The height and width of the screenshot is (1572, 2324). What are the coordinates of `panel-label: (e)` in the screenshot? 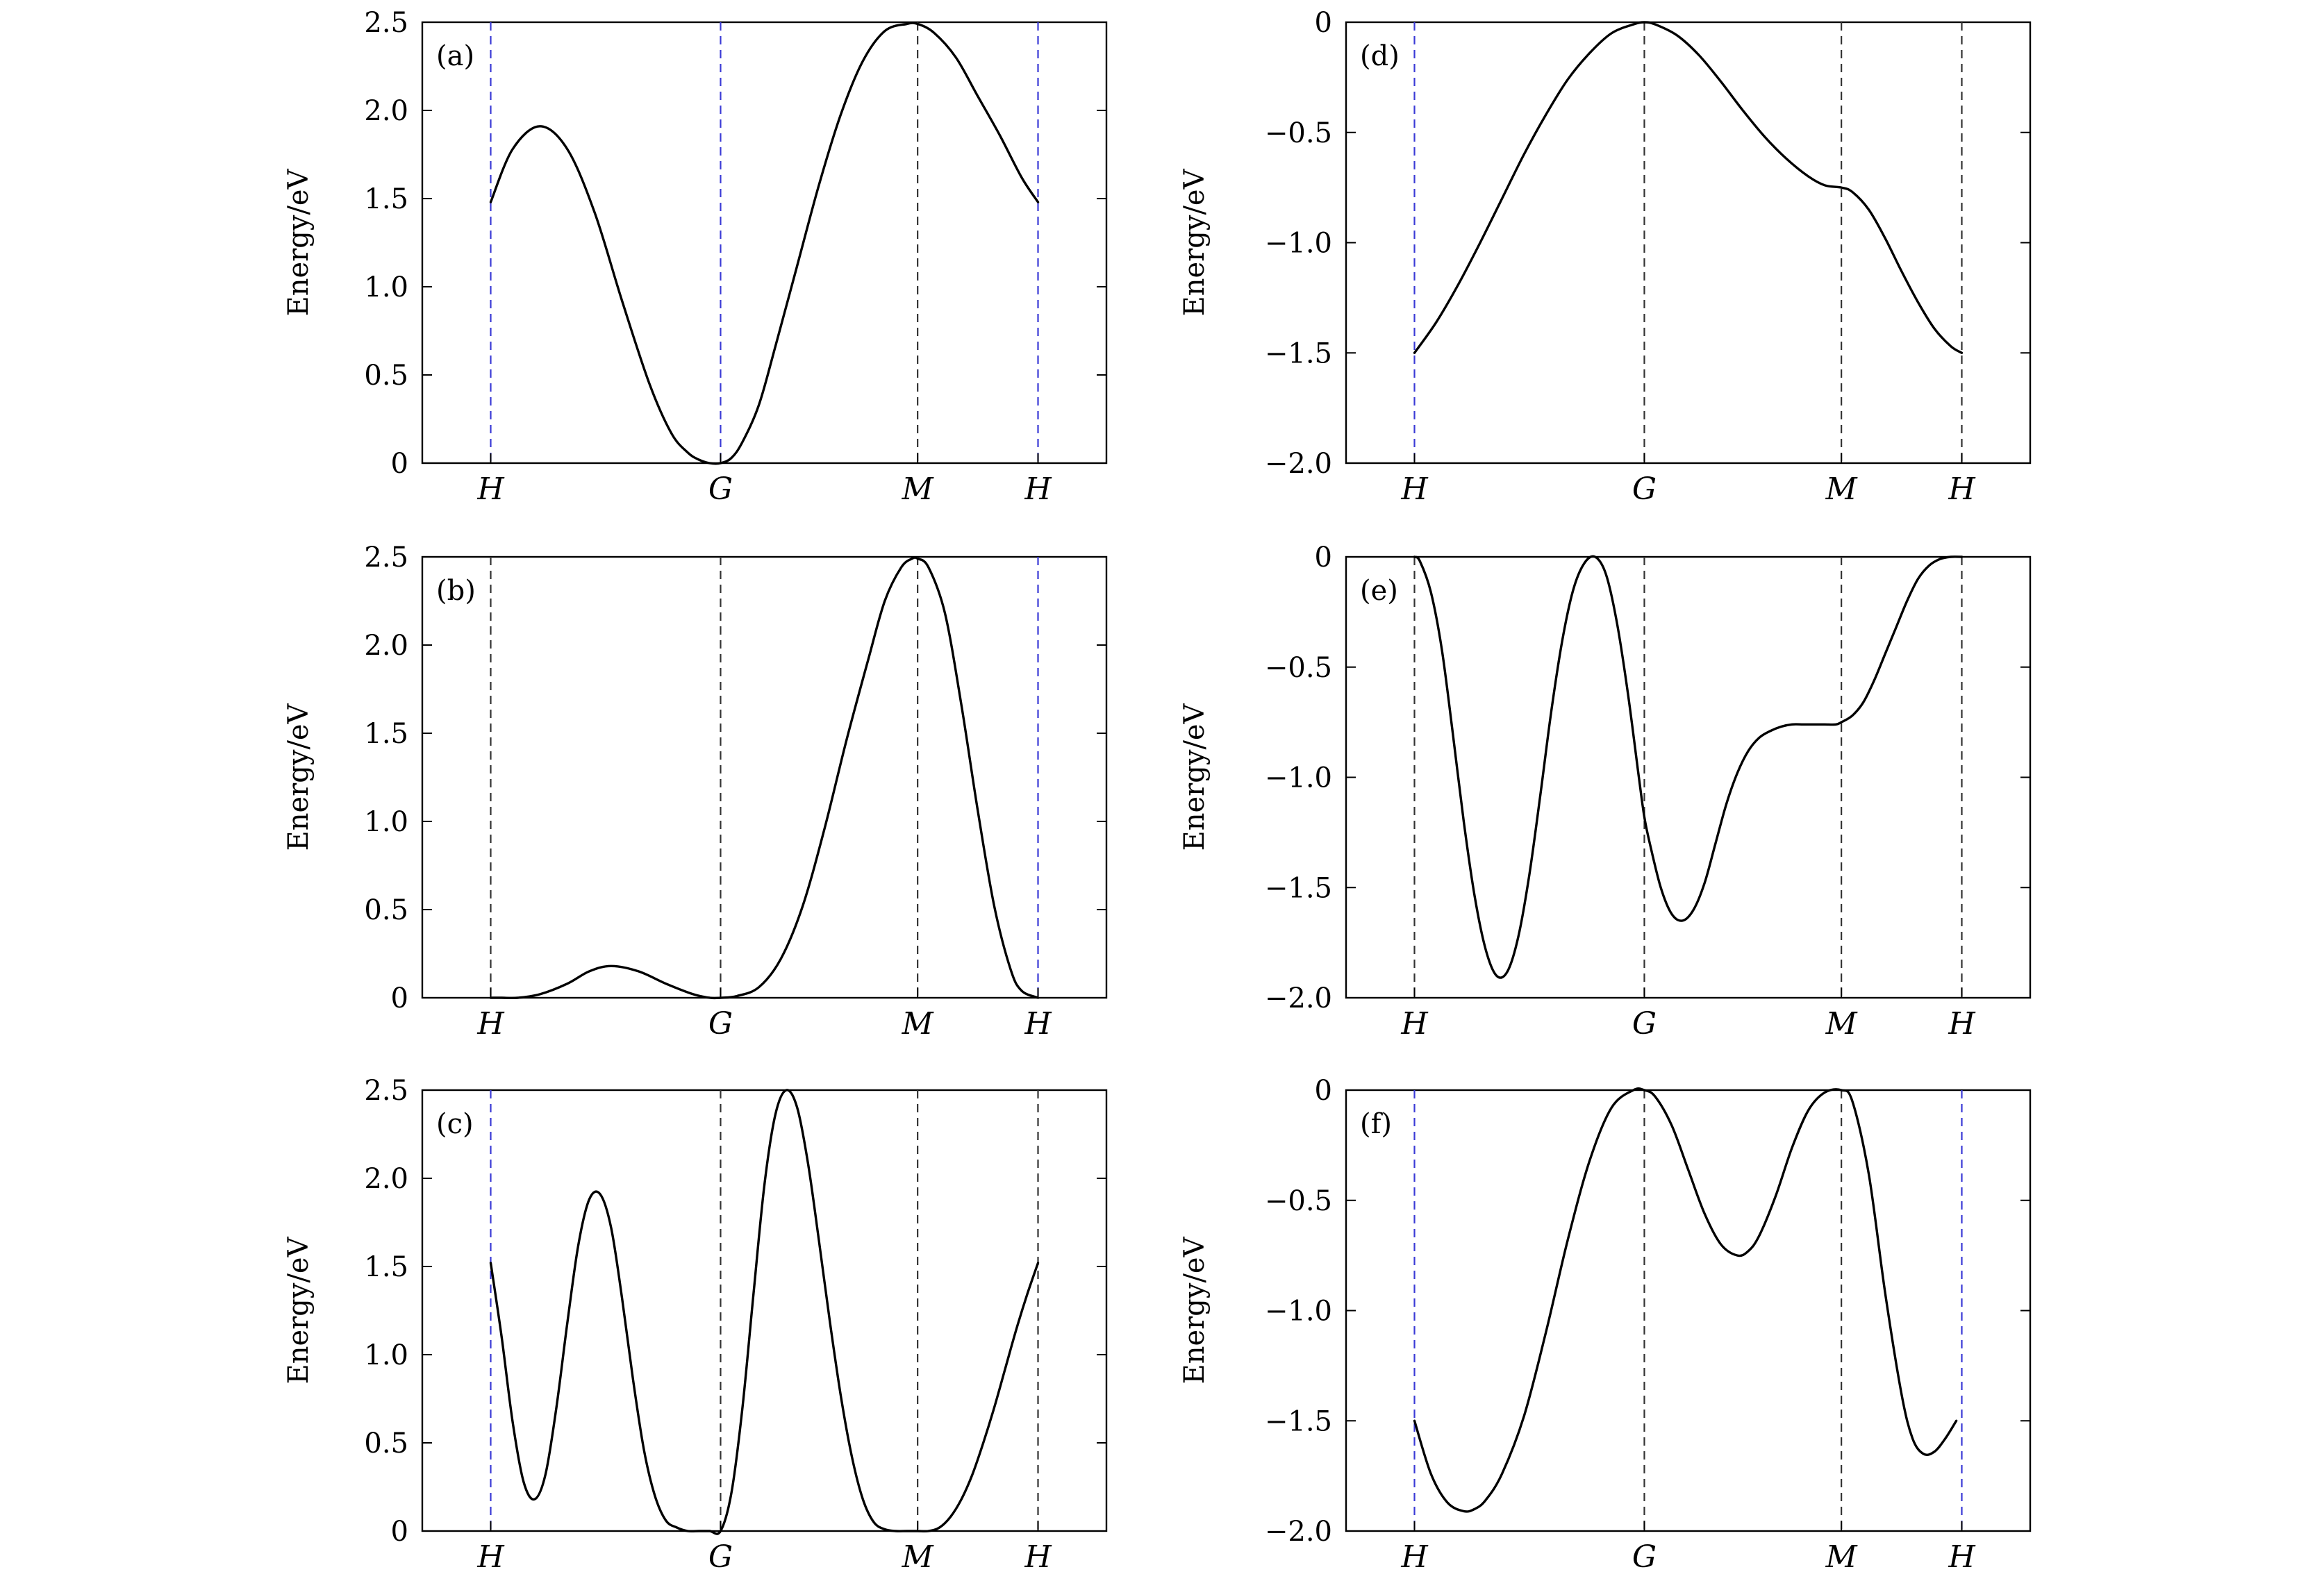 It's located at (1379, 591).